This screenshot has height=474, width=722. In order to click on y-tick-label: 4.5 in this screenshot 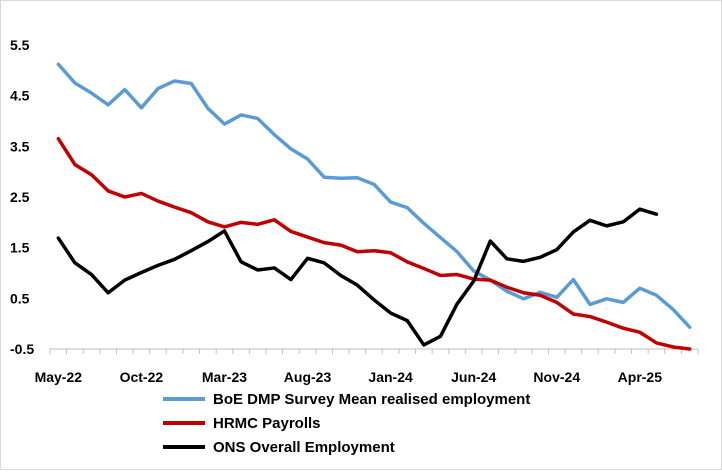, I will do `click(20, 96)`.